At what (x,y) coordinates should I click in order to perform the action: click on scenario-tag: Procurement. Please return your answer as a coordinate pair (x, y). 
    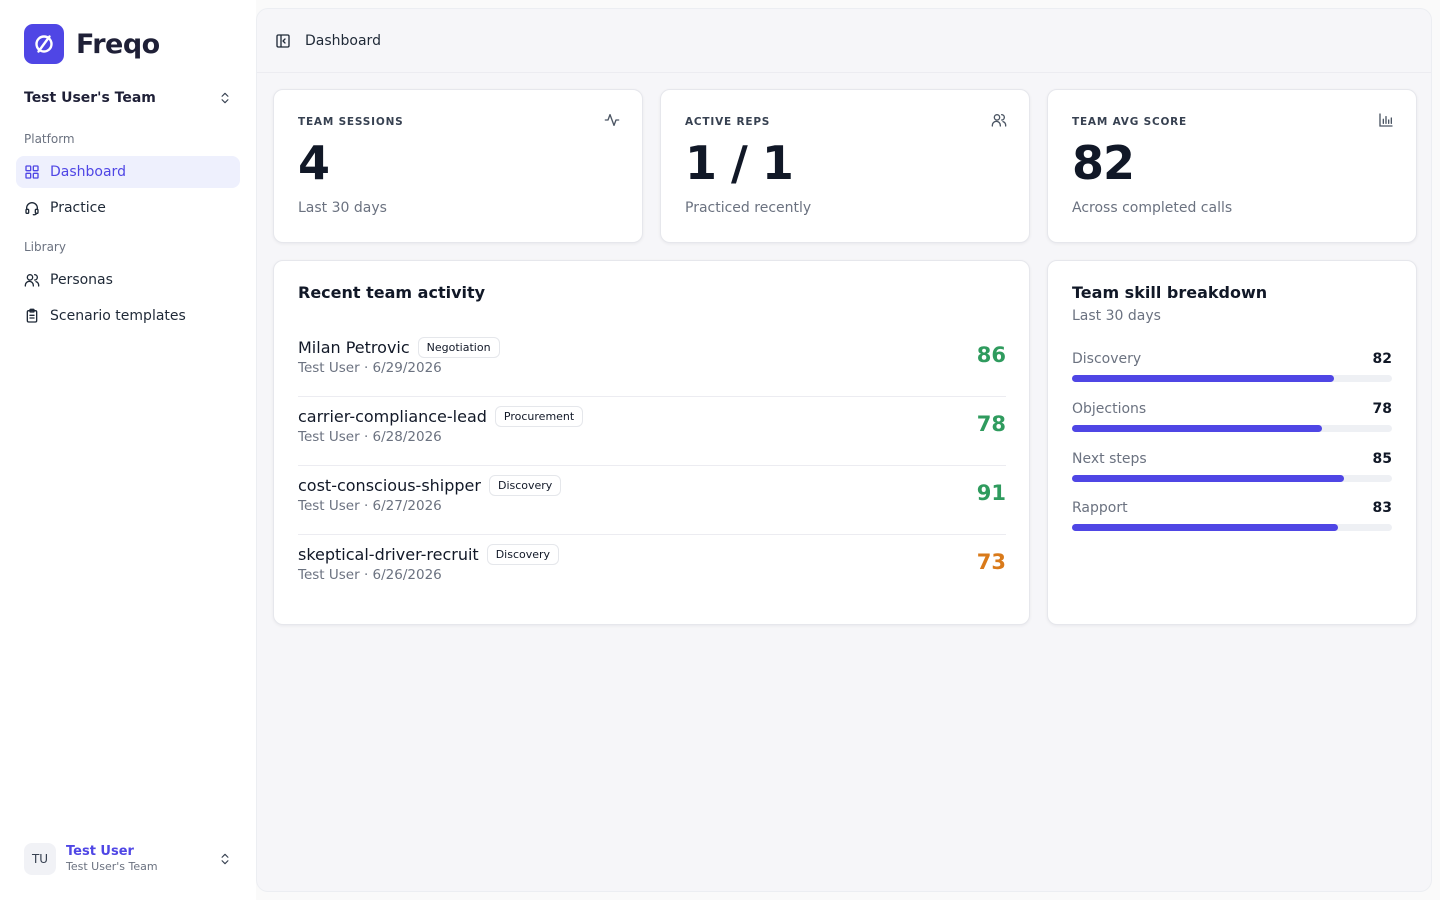
    Looking at the image, I should click on (539, 416).